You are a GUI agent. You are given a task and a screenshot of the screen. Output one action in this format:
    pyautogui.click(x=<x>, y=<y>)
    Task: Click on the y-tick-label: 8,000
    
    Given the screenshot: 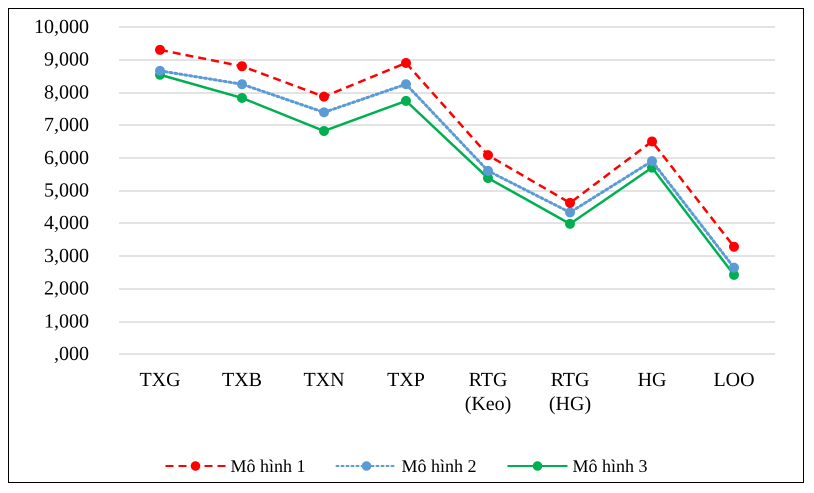 What is the action you would take?
    pyautogui.click(x=66, y=92)
    